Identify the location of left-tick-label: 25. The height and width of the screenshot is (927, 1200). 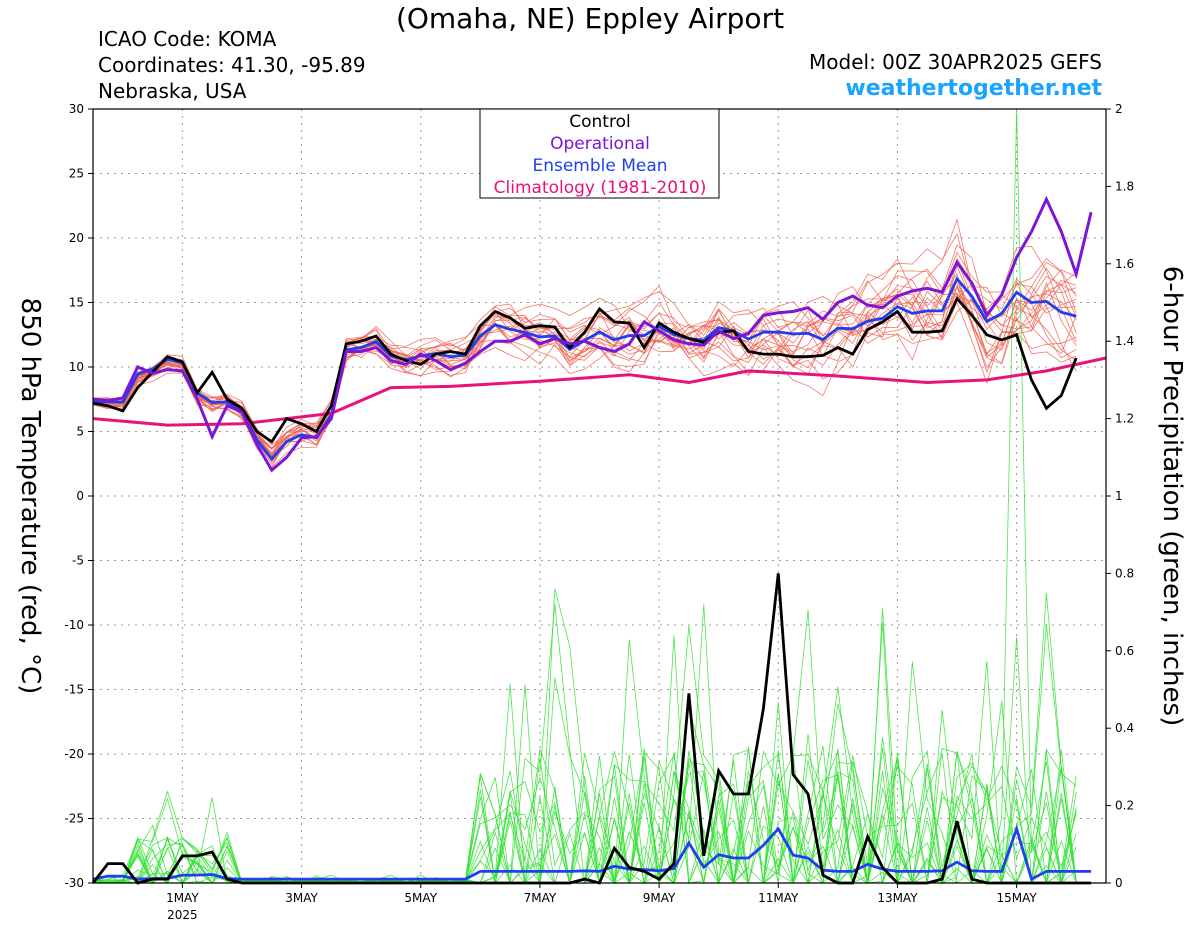
(76, 174).